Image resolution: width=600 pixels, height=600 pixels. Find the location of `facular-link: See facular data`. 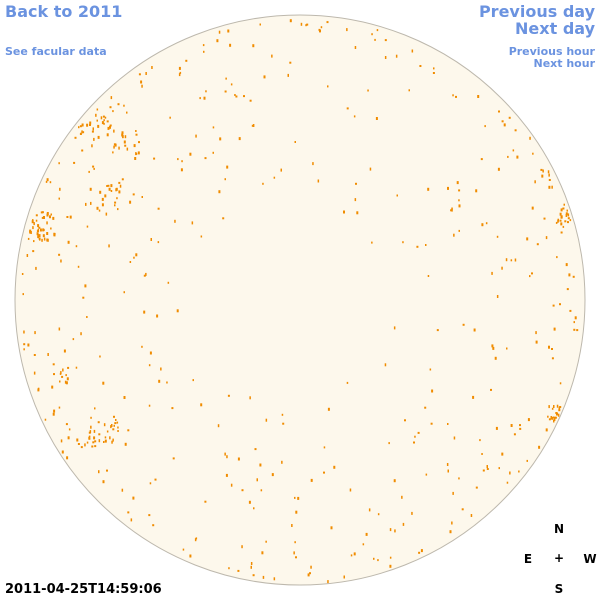

facular-link: See facular data is located at coordinates (56, 51).